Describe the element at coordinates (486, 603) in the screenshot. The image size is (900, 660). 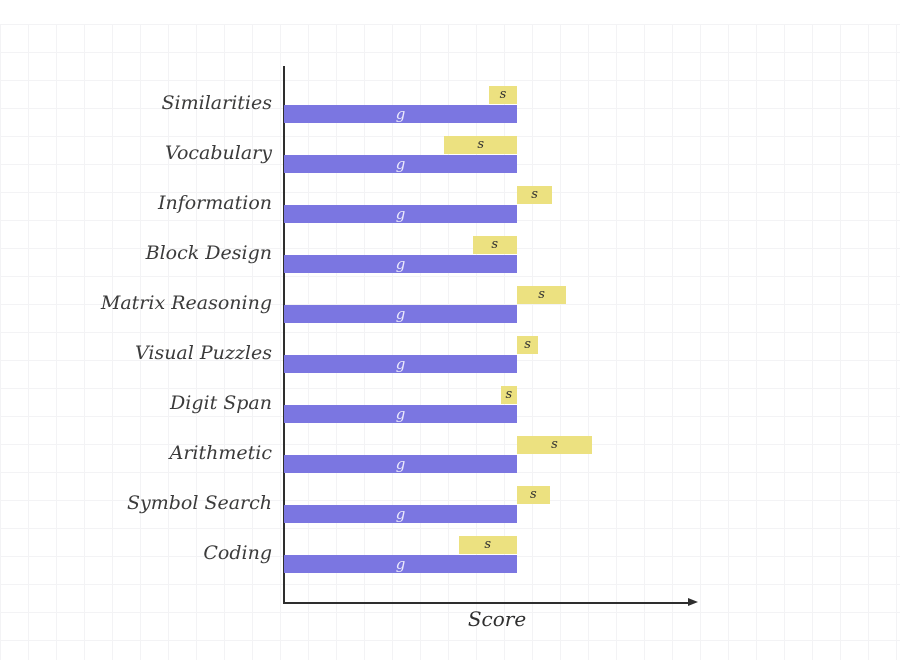
I see `x-axis-line` at that location.